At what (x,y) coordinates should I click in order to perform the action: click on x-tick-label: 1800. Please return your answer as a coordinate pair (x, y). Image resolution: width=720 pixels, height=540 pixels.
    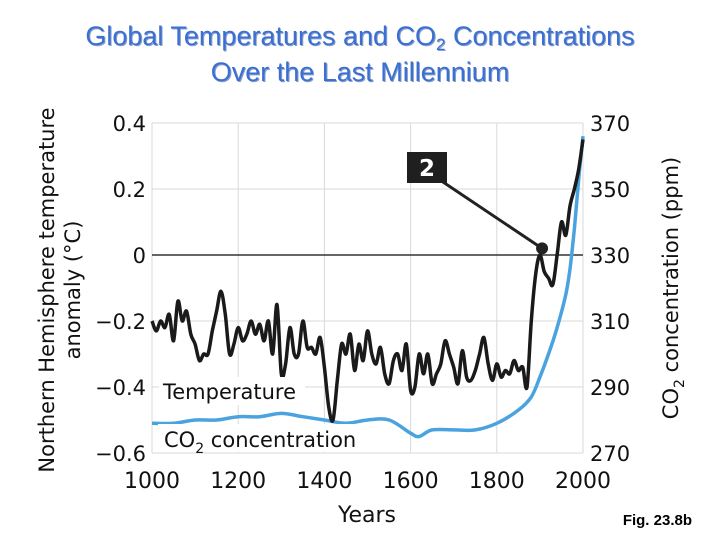
    Looking at the image, I should click on (497, 481).